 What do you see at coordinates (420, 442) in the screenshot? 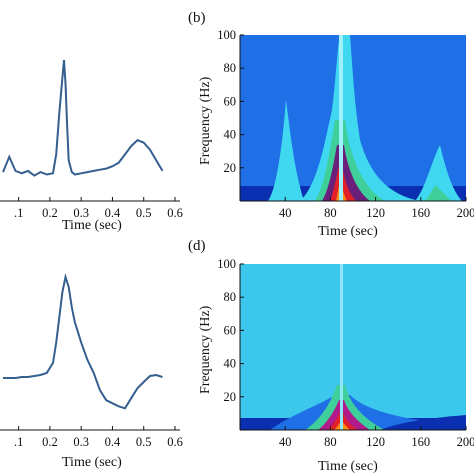
I see `x-tick-label-d: 160` at bounding box center [420, 442].